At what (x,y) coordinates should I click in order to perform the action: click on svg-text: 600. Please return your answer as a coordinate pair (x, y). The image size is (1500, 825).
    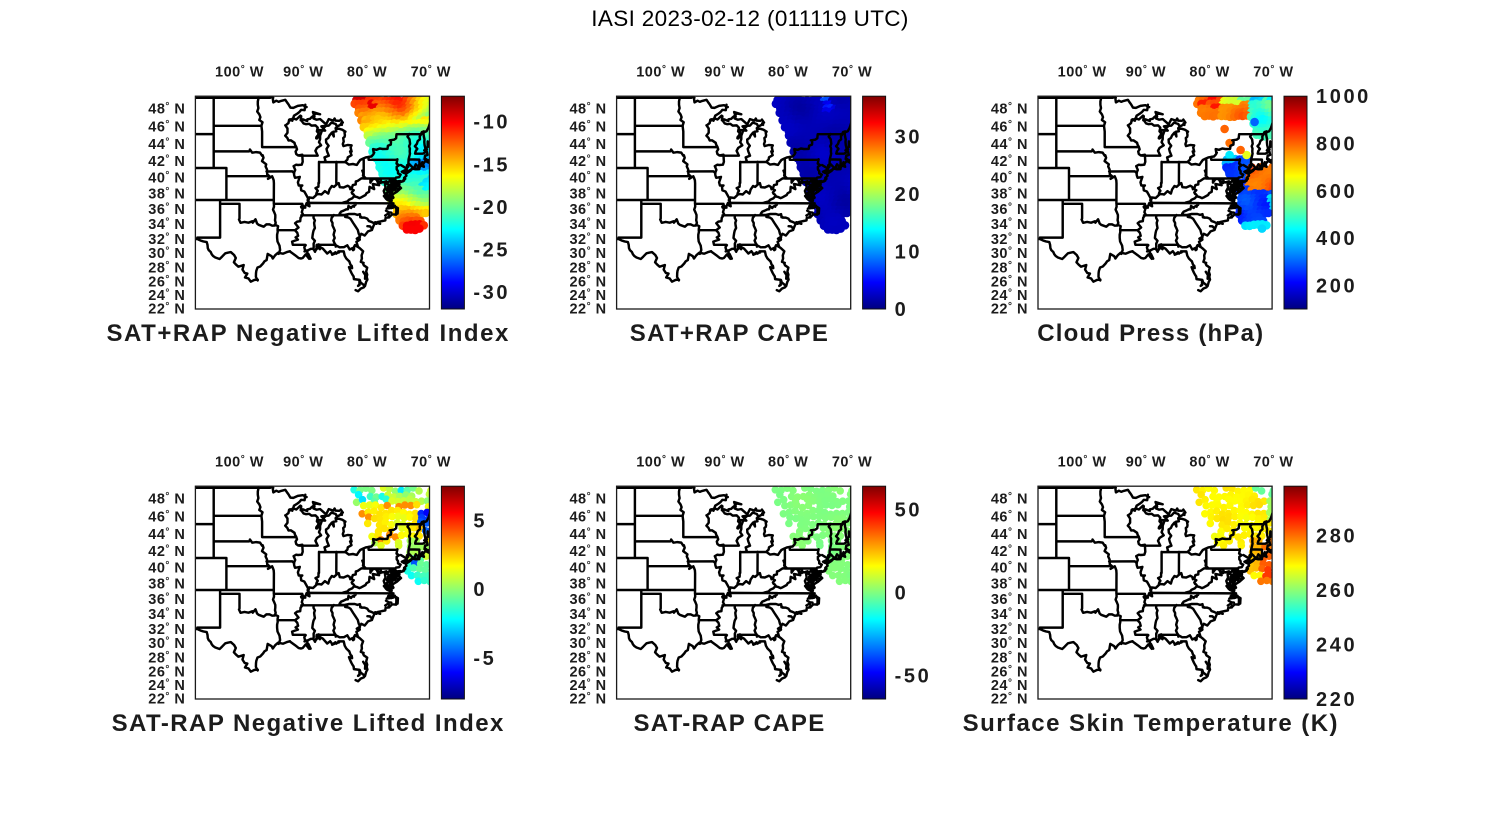
    Looking at the image, I should click on (1336, 192).